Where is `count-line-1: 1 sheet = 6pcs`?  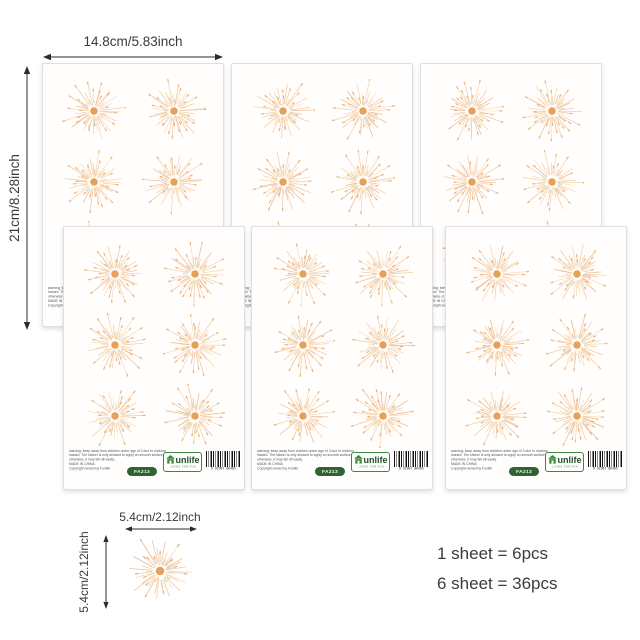
count-line-1: 1 sheet = 6pcs is located at coordinates (493, 553).